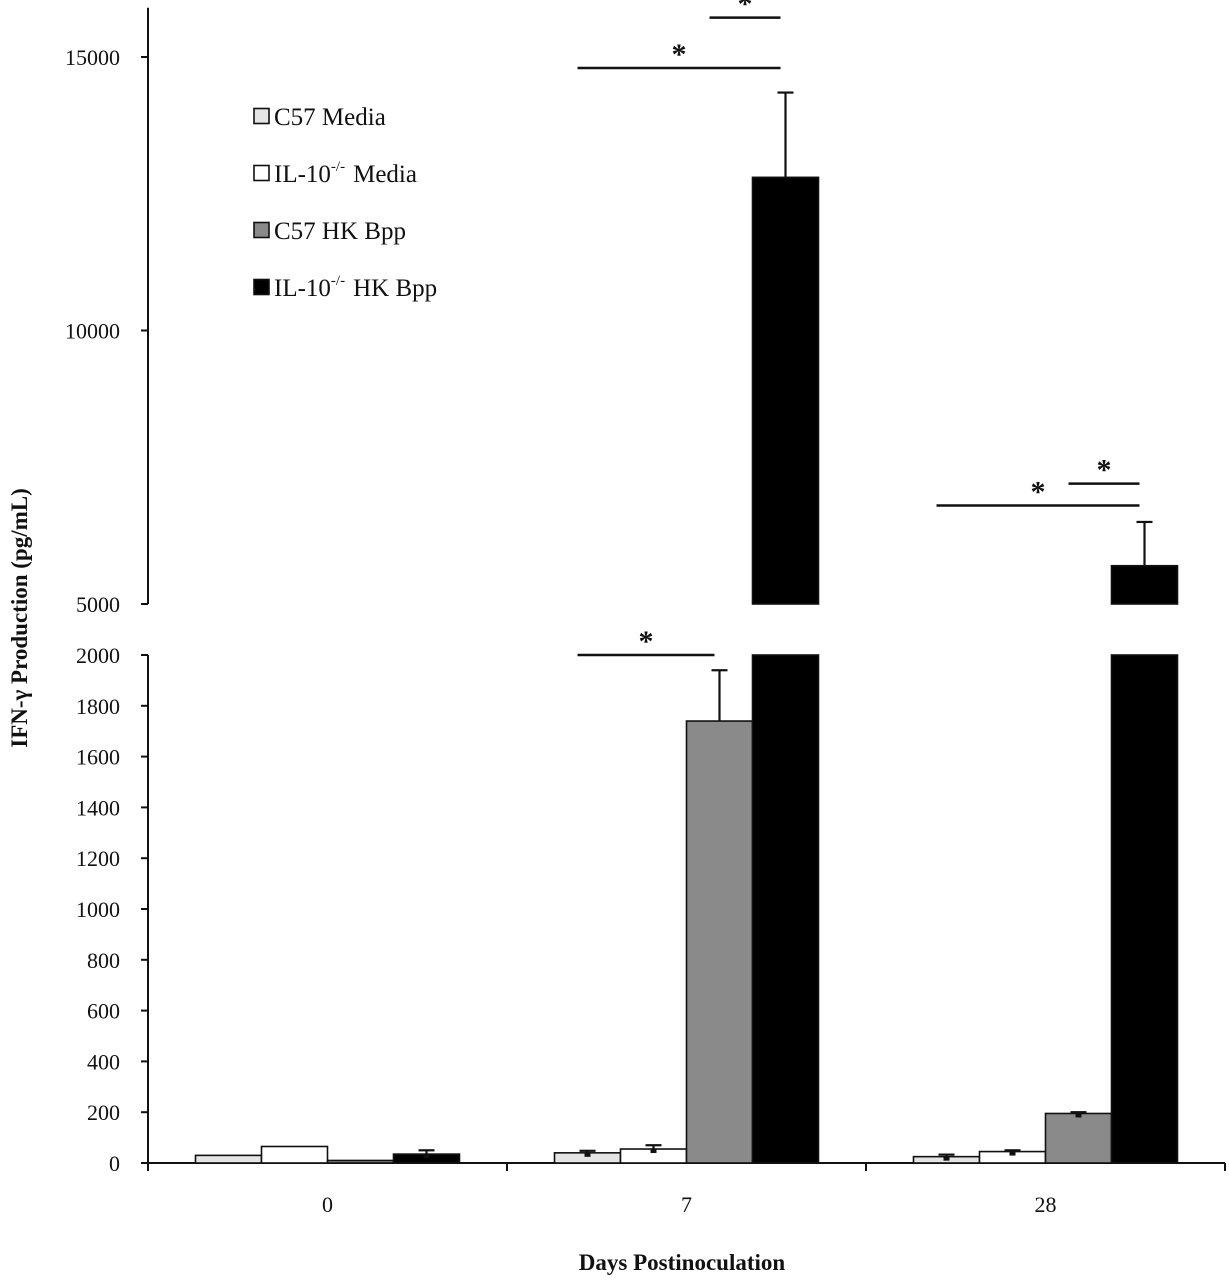 Image resolution: width=1229 pixels, height=1280 pixels. What do you see at coordinates (686, 1204) in the screenshot?
I see `x-tick-label: 7` at bounding box center [686, 1204].